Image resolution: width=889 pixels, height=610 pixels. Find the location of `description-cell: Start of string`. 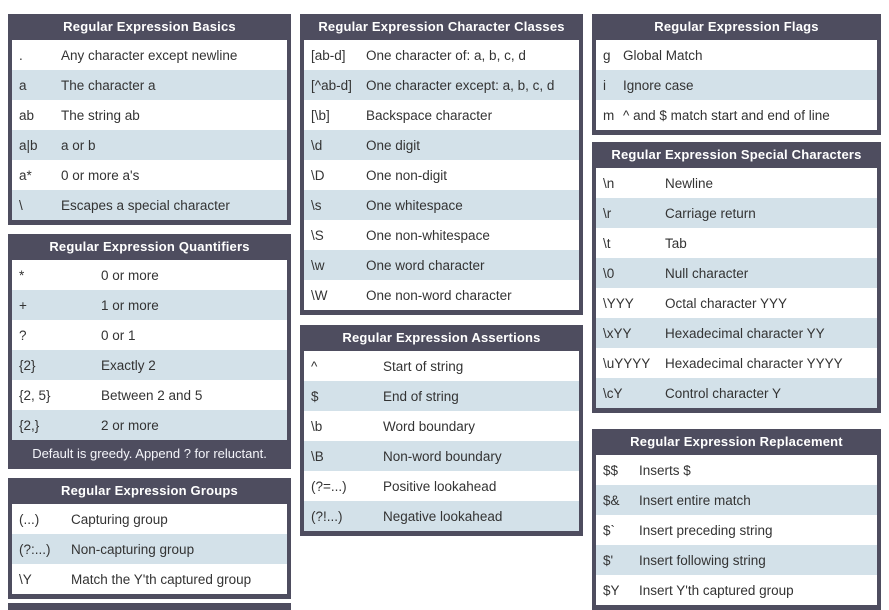

description-cell: Start of string is located at coordinates (423, 366).